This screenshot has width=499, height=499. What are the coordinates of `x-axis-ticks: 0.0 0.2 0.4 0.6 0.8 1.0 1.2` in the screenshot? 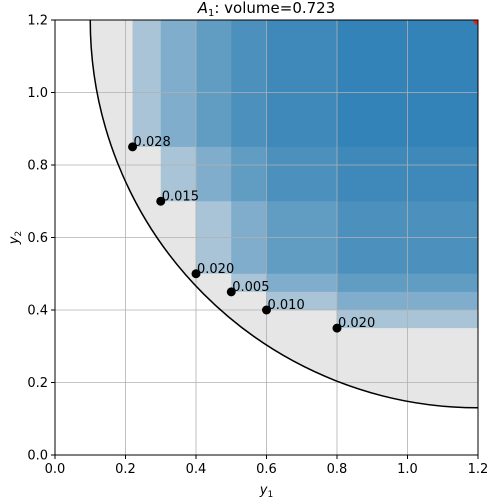 It's located at (267, 466).